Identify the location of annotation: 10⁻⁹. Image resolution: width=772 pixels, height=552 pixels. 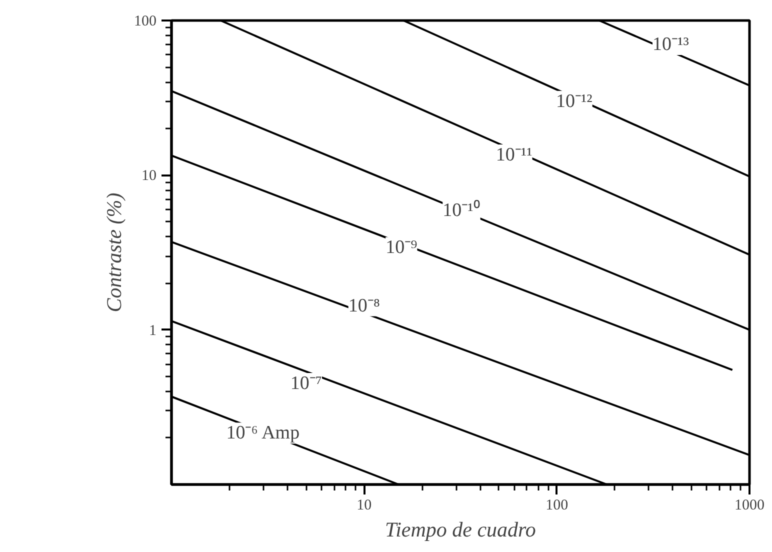
(402, 247).